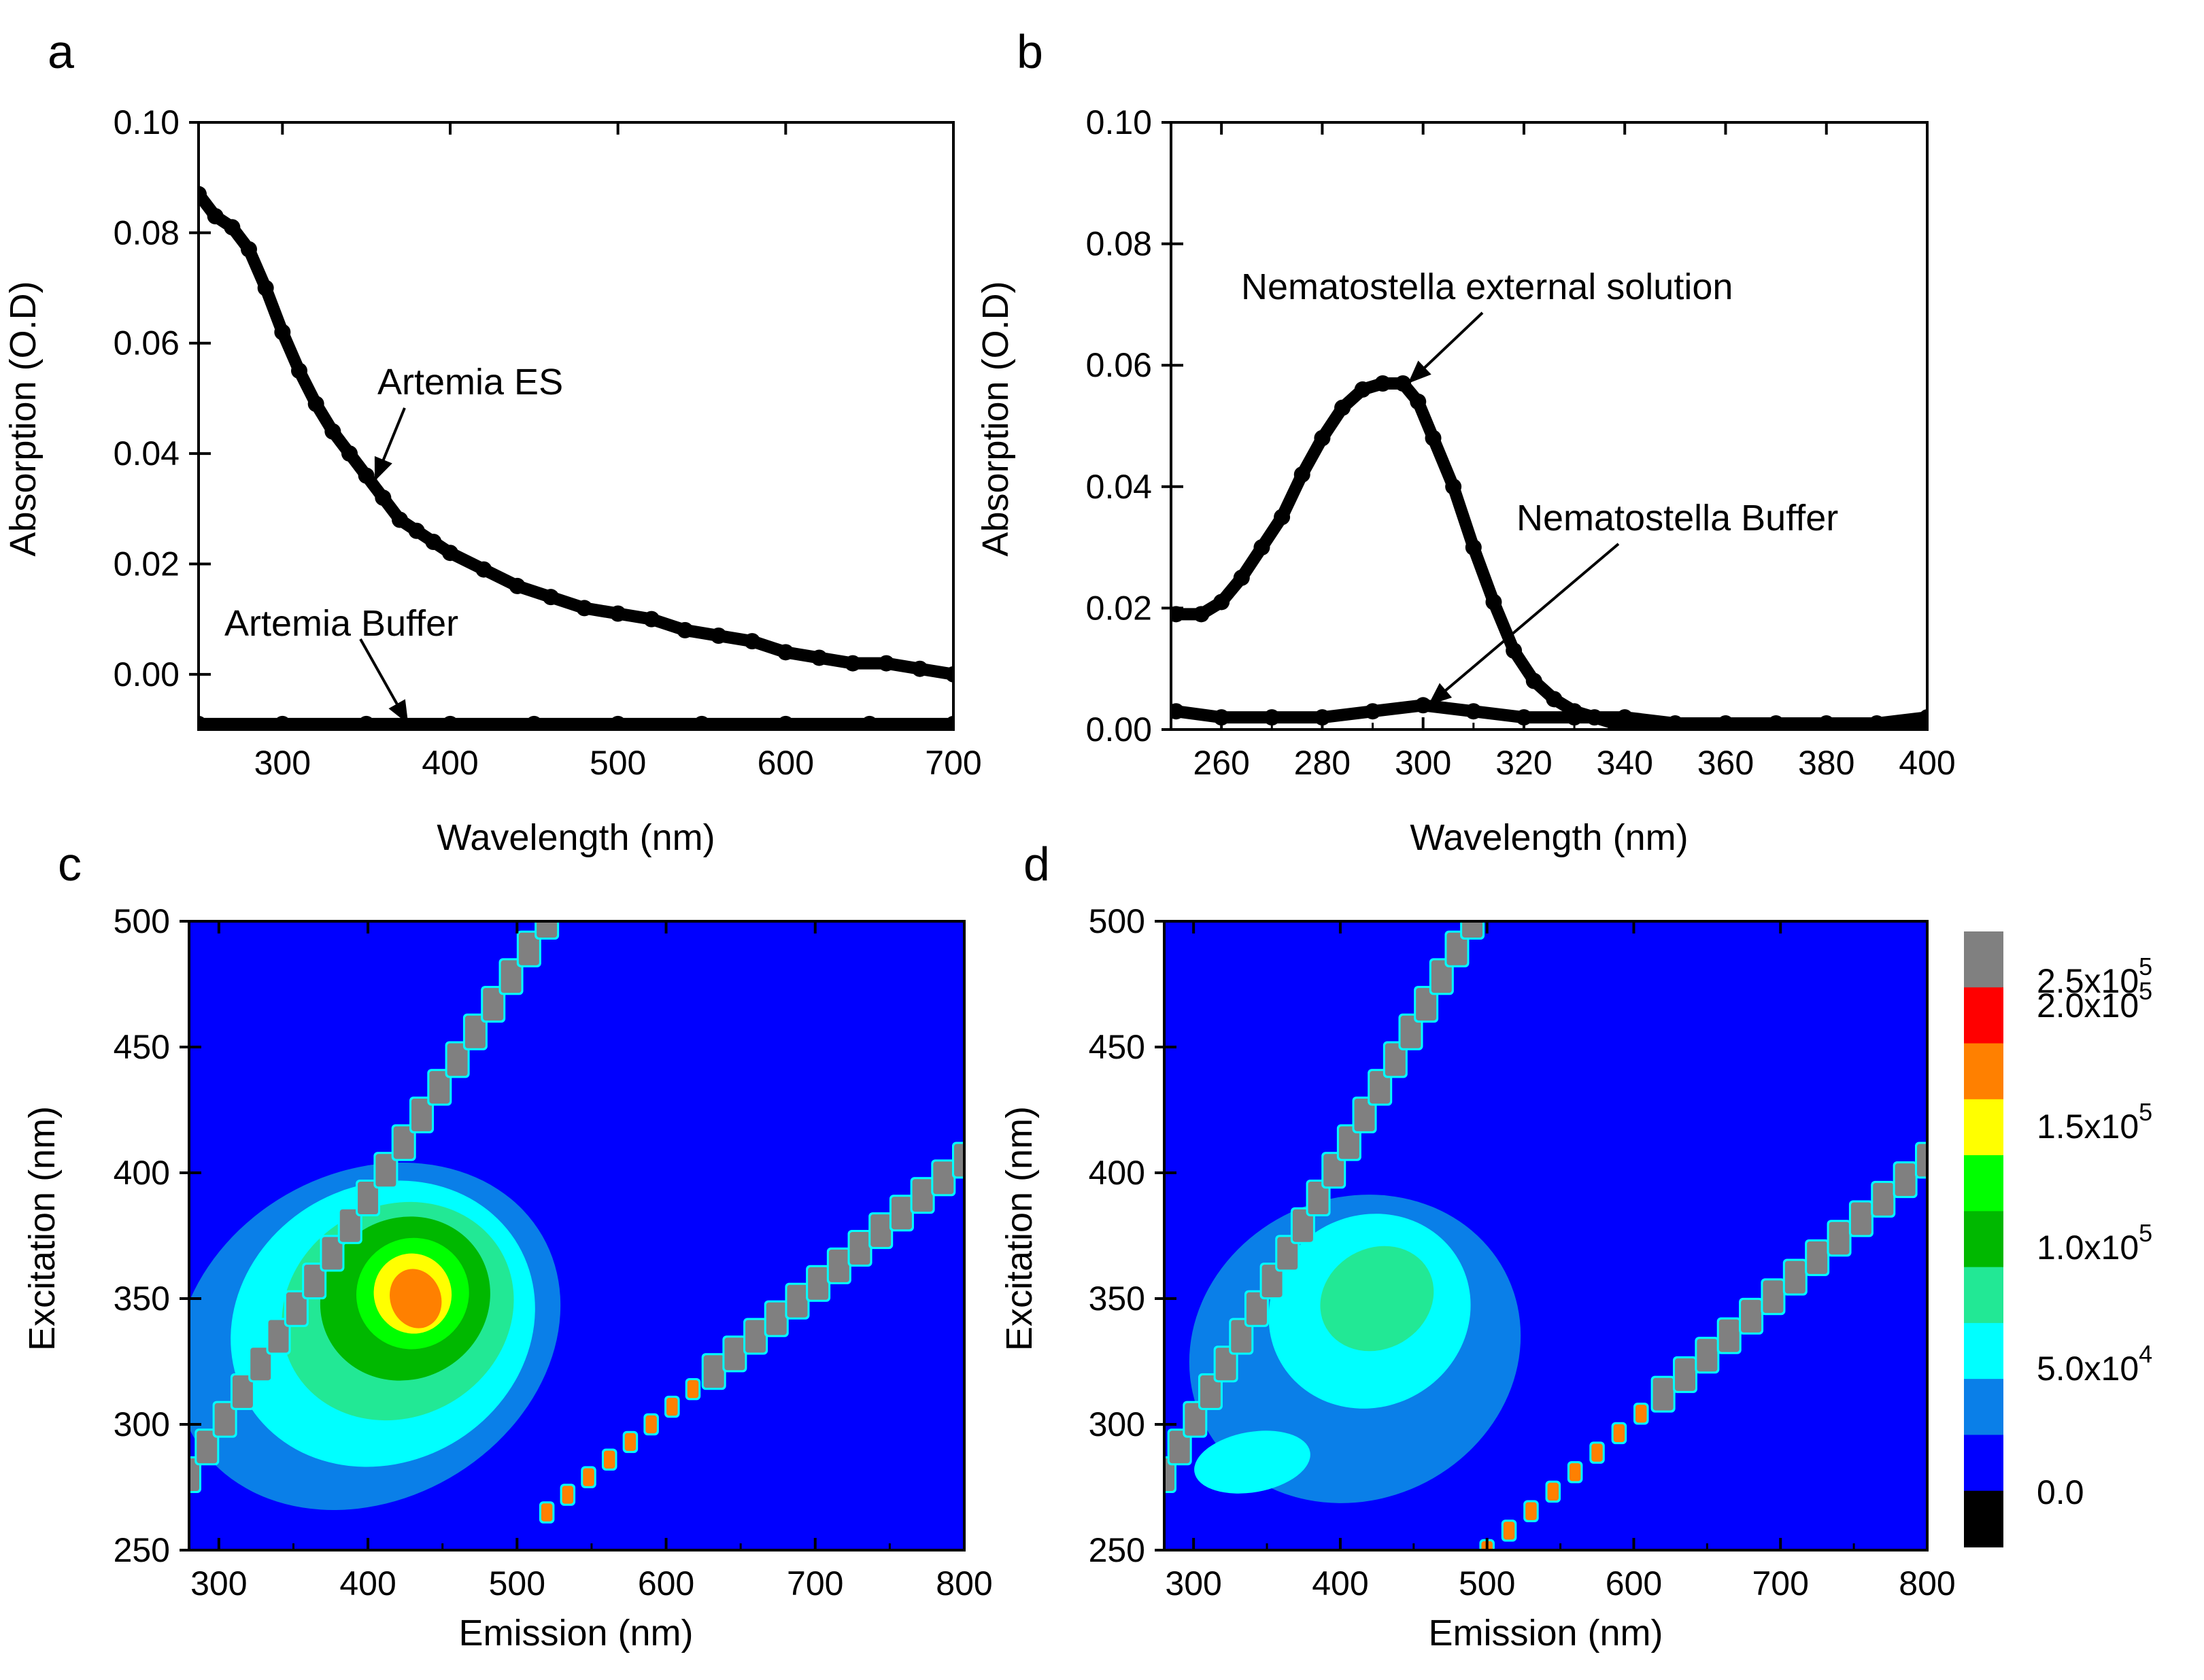 This screenshot has height=1680, width=2204. I want to click on annotation-label: Nematostella Buffer, so click(1677, 518).